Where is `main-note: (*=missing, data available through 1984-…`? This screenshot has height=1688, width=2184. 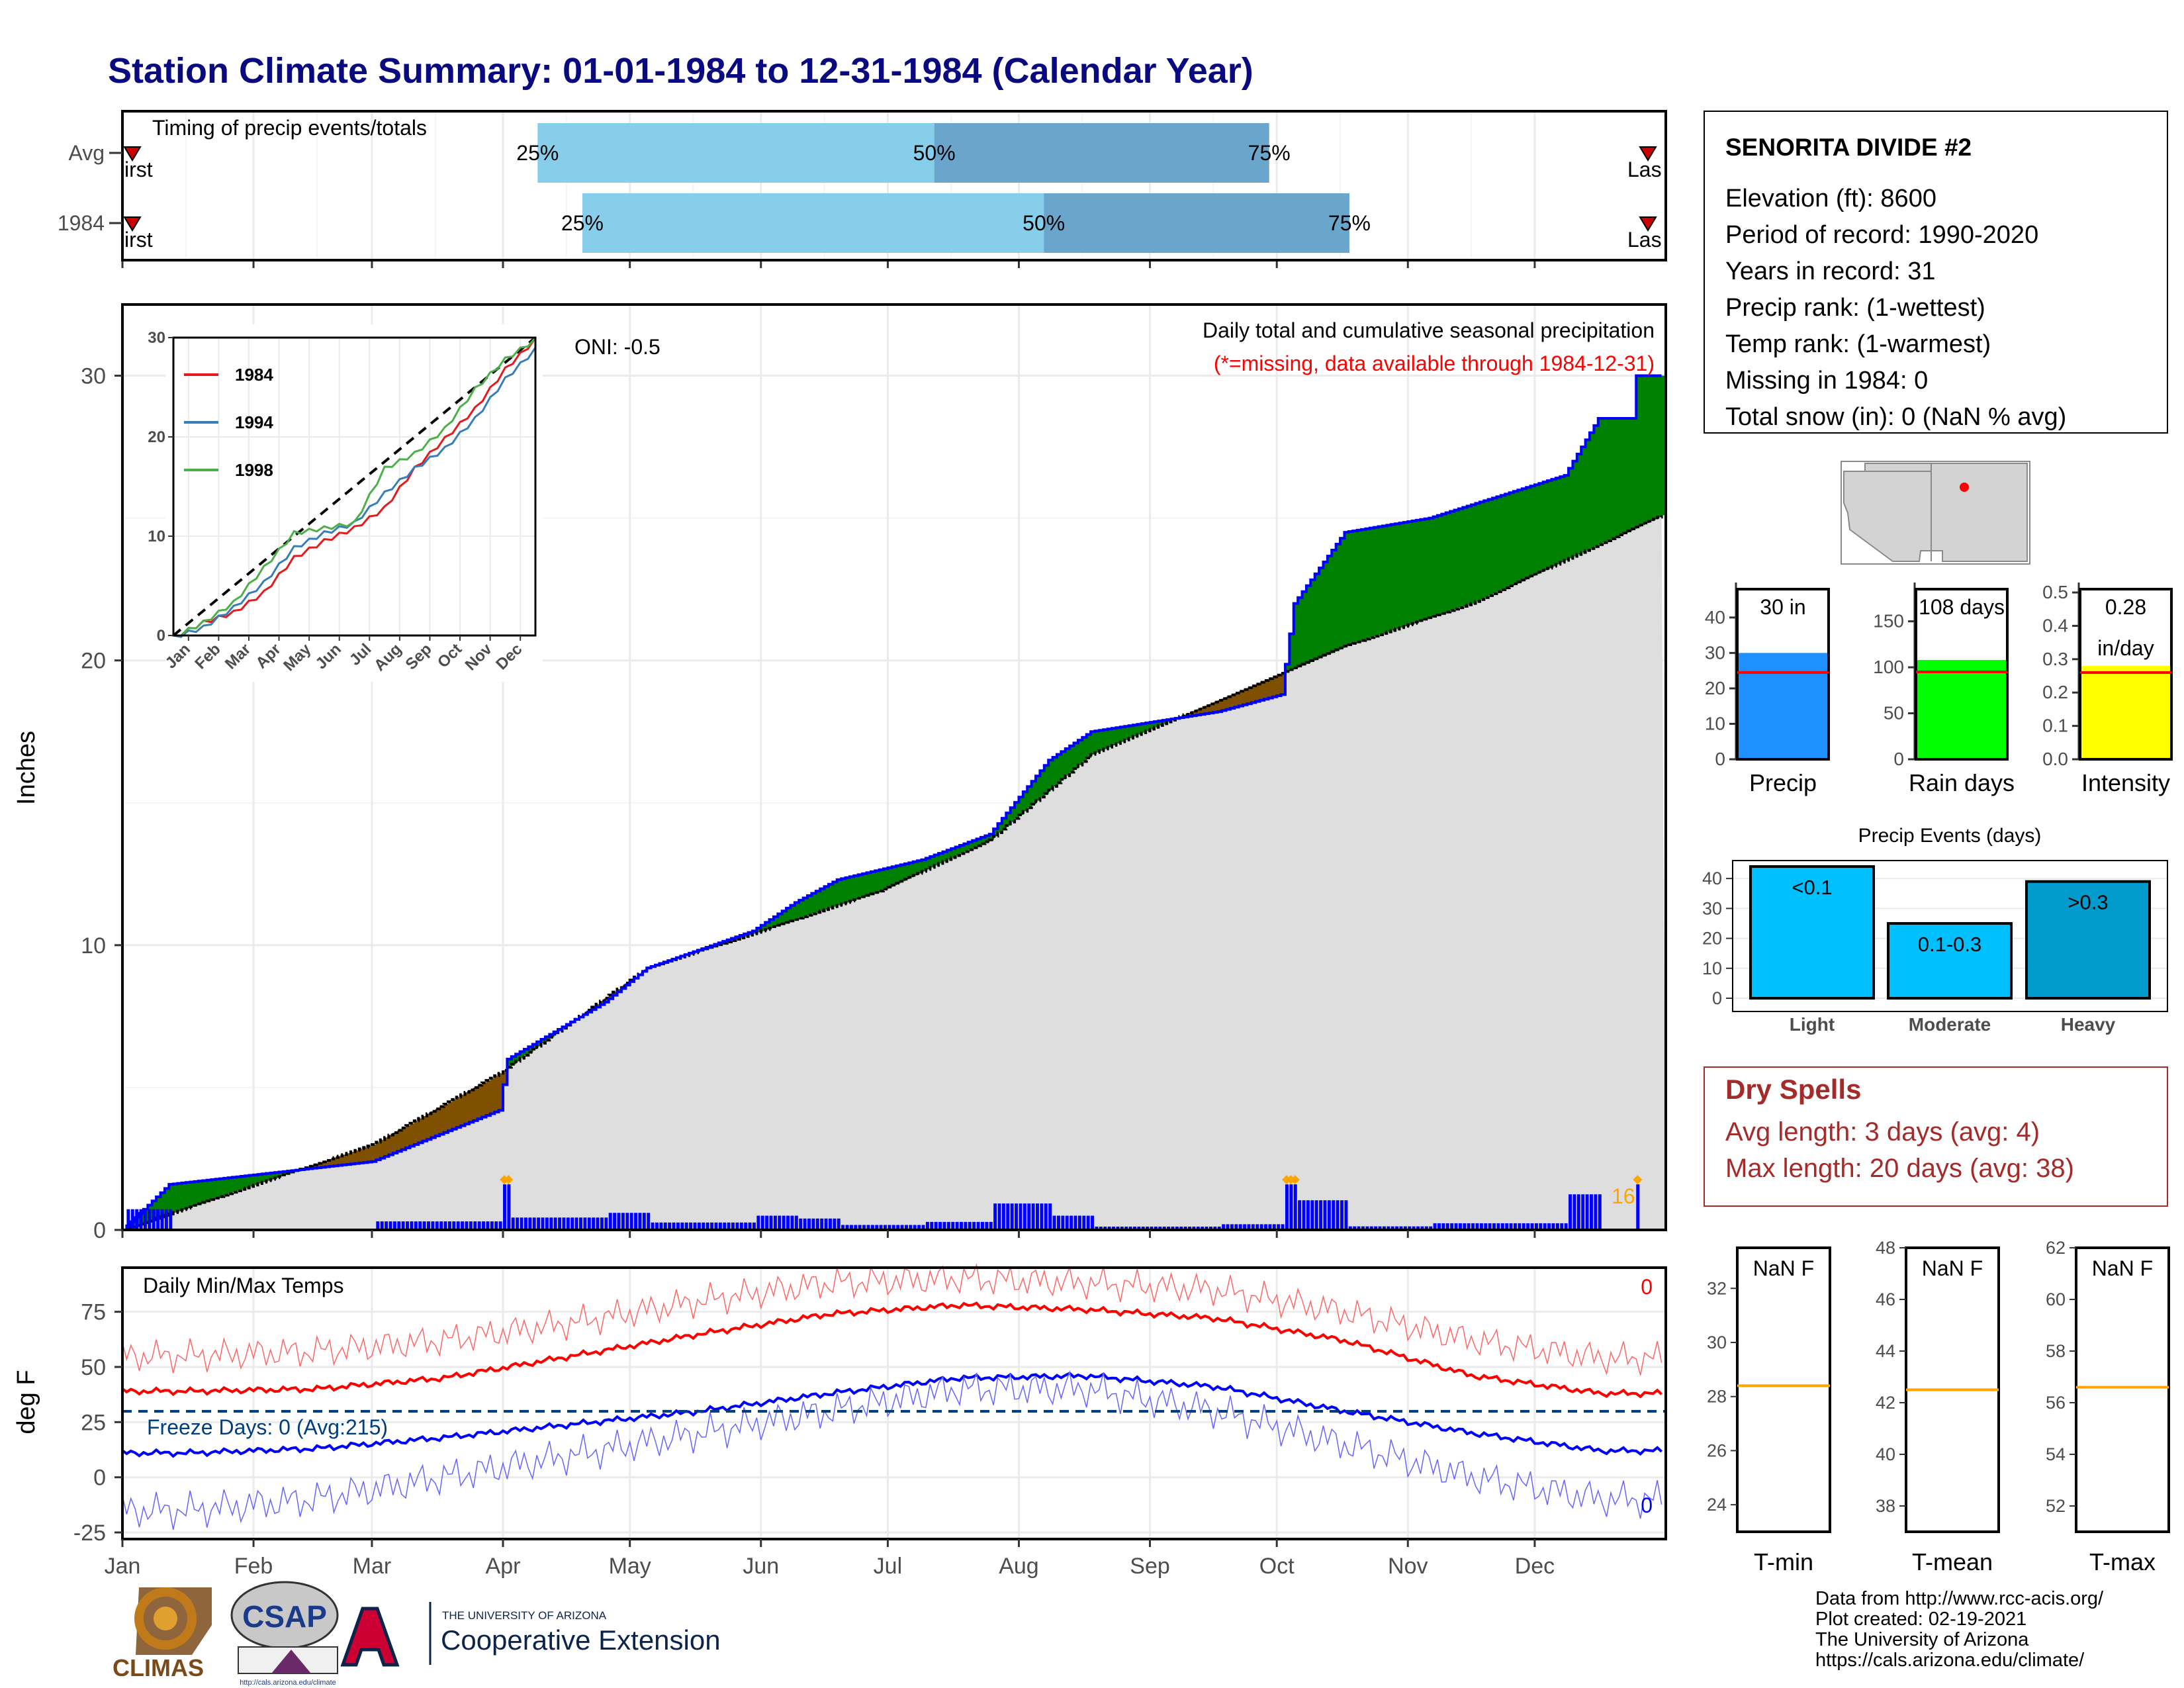 main-note: (*=missing, data available through 1984-… is located at coordinates (1434, 363).